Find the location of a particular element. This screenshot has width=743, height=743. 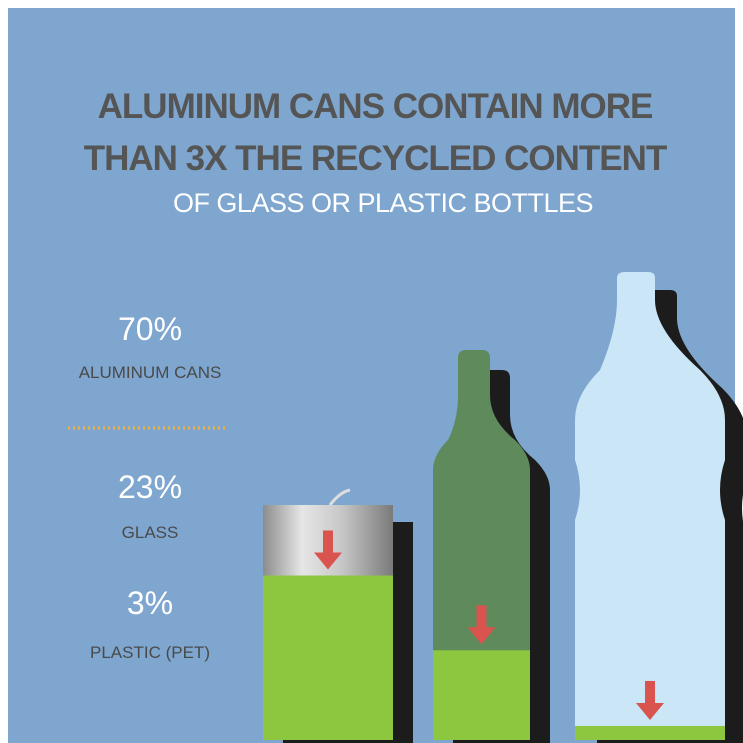

can-tab is located at coordinates (339, 497).